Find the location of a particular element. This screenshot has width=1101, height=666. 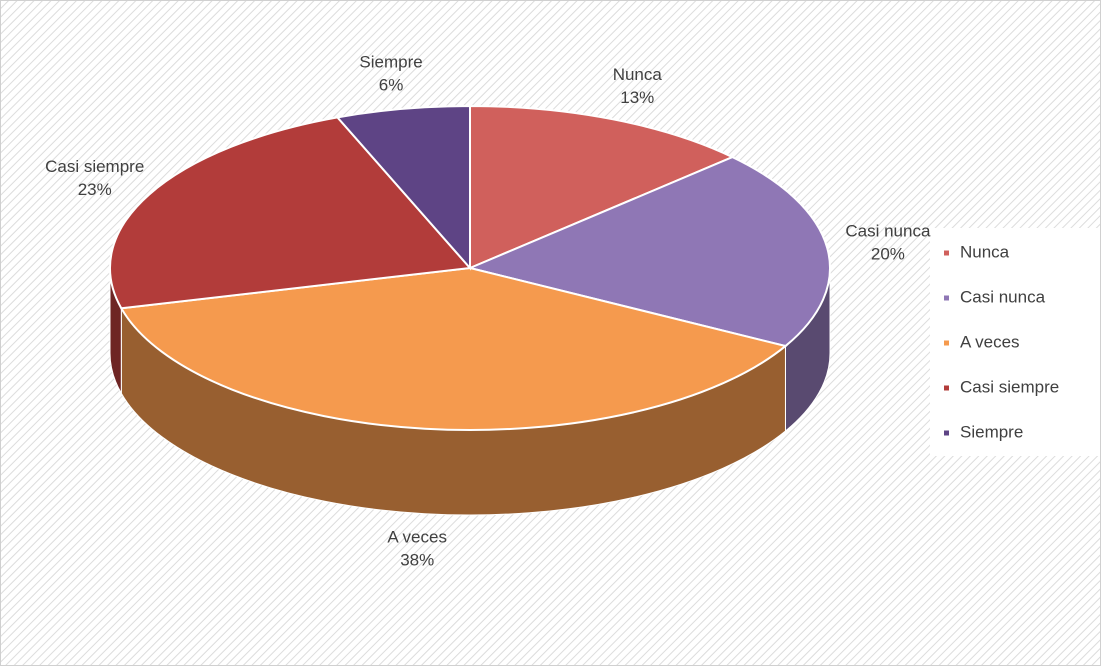

data-label-value: 38% is located at coordinates (417, 560).